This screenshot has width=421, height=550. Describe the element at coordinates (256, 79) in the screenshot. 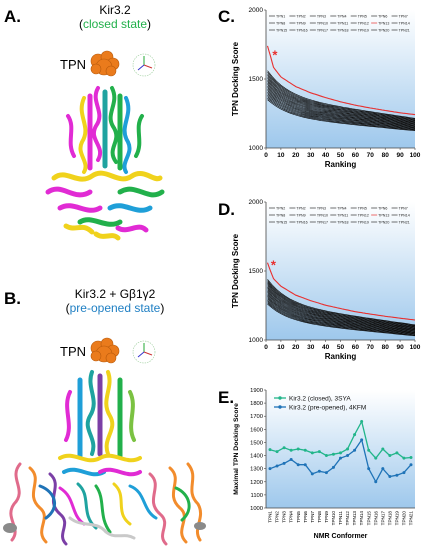

I see `y-tick-label: 1500` at that location.